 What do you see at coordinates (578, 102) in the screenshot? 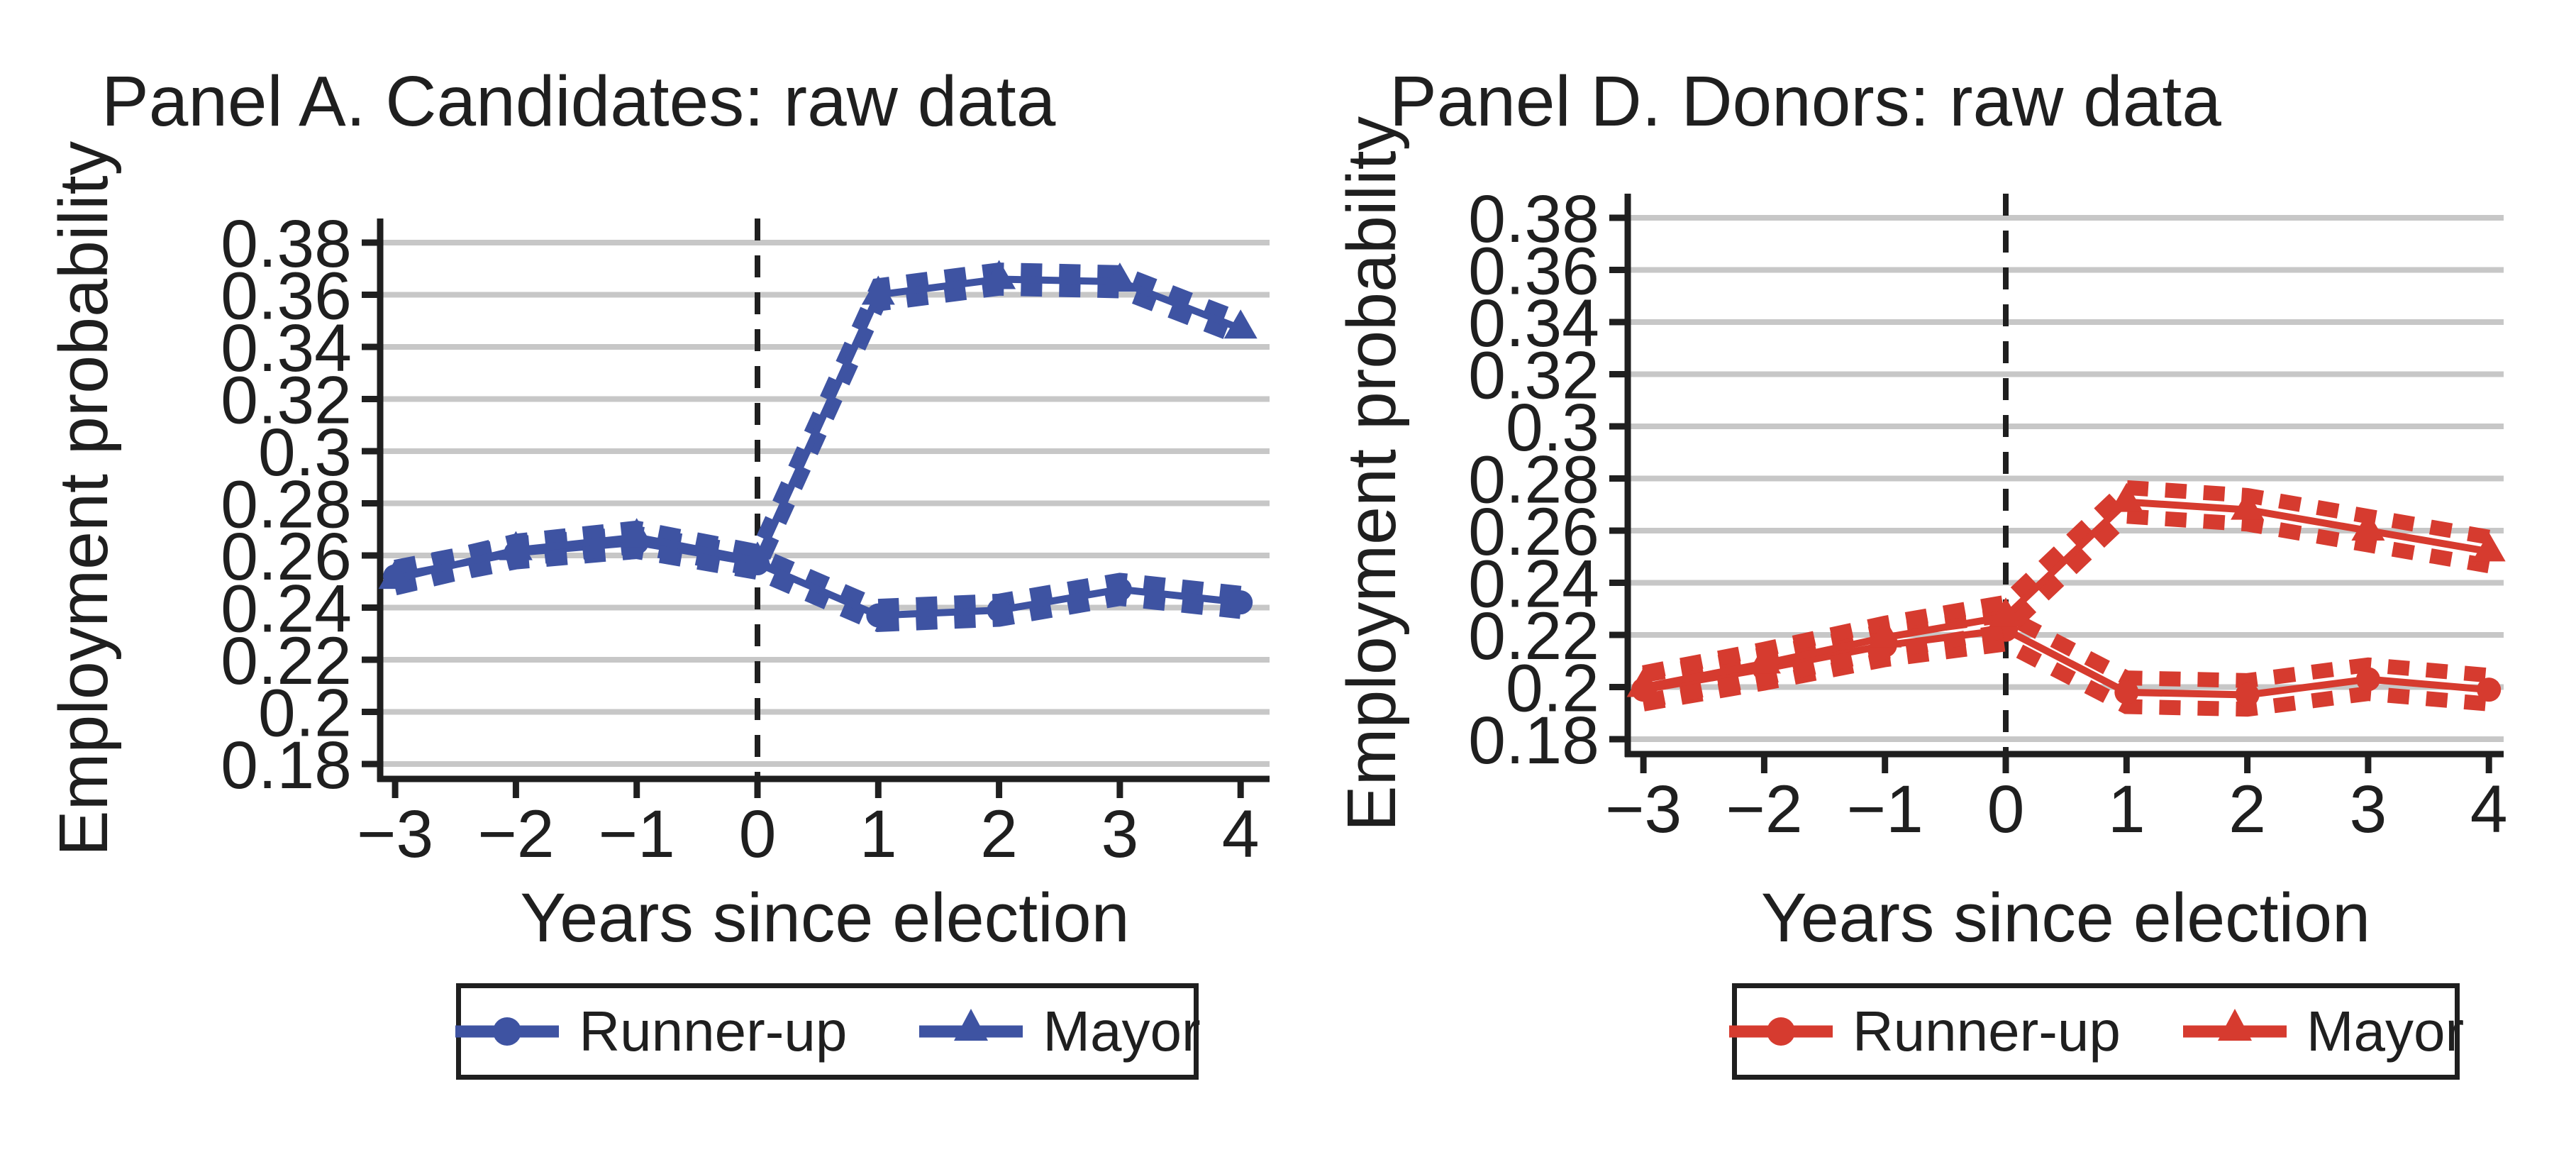
I see `panel-a-title: Panel A. Candidates: raw data` at bounding box center [578, 102].